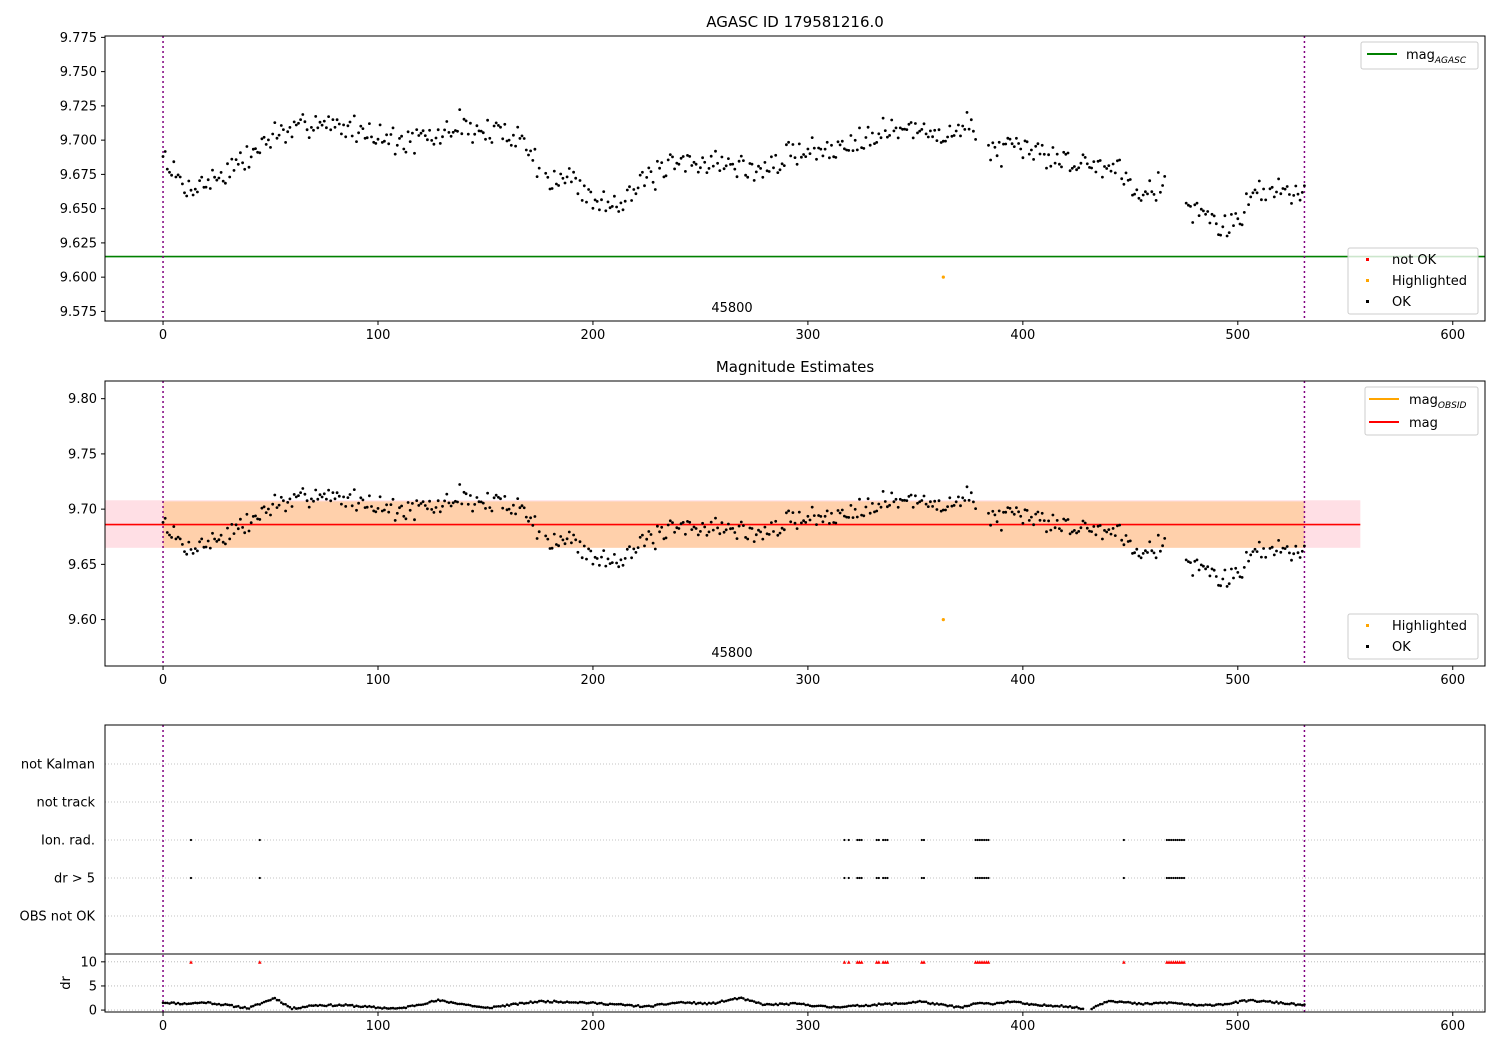 This screenshot has height=1050, width=1500. I want to click on agasc-ytick-label: 9.575, so click(78, 312).